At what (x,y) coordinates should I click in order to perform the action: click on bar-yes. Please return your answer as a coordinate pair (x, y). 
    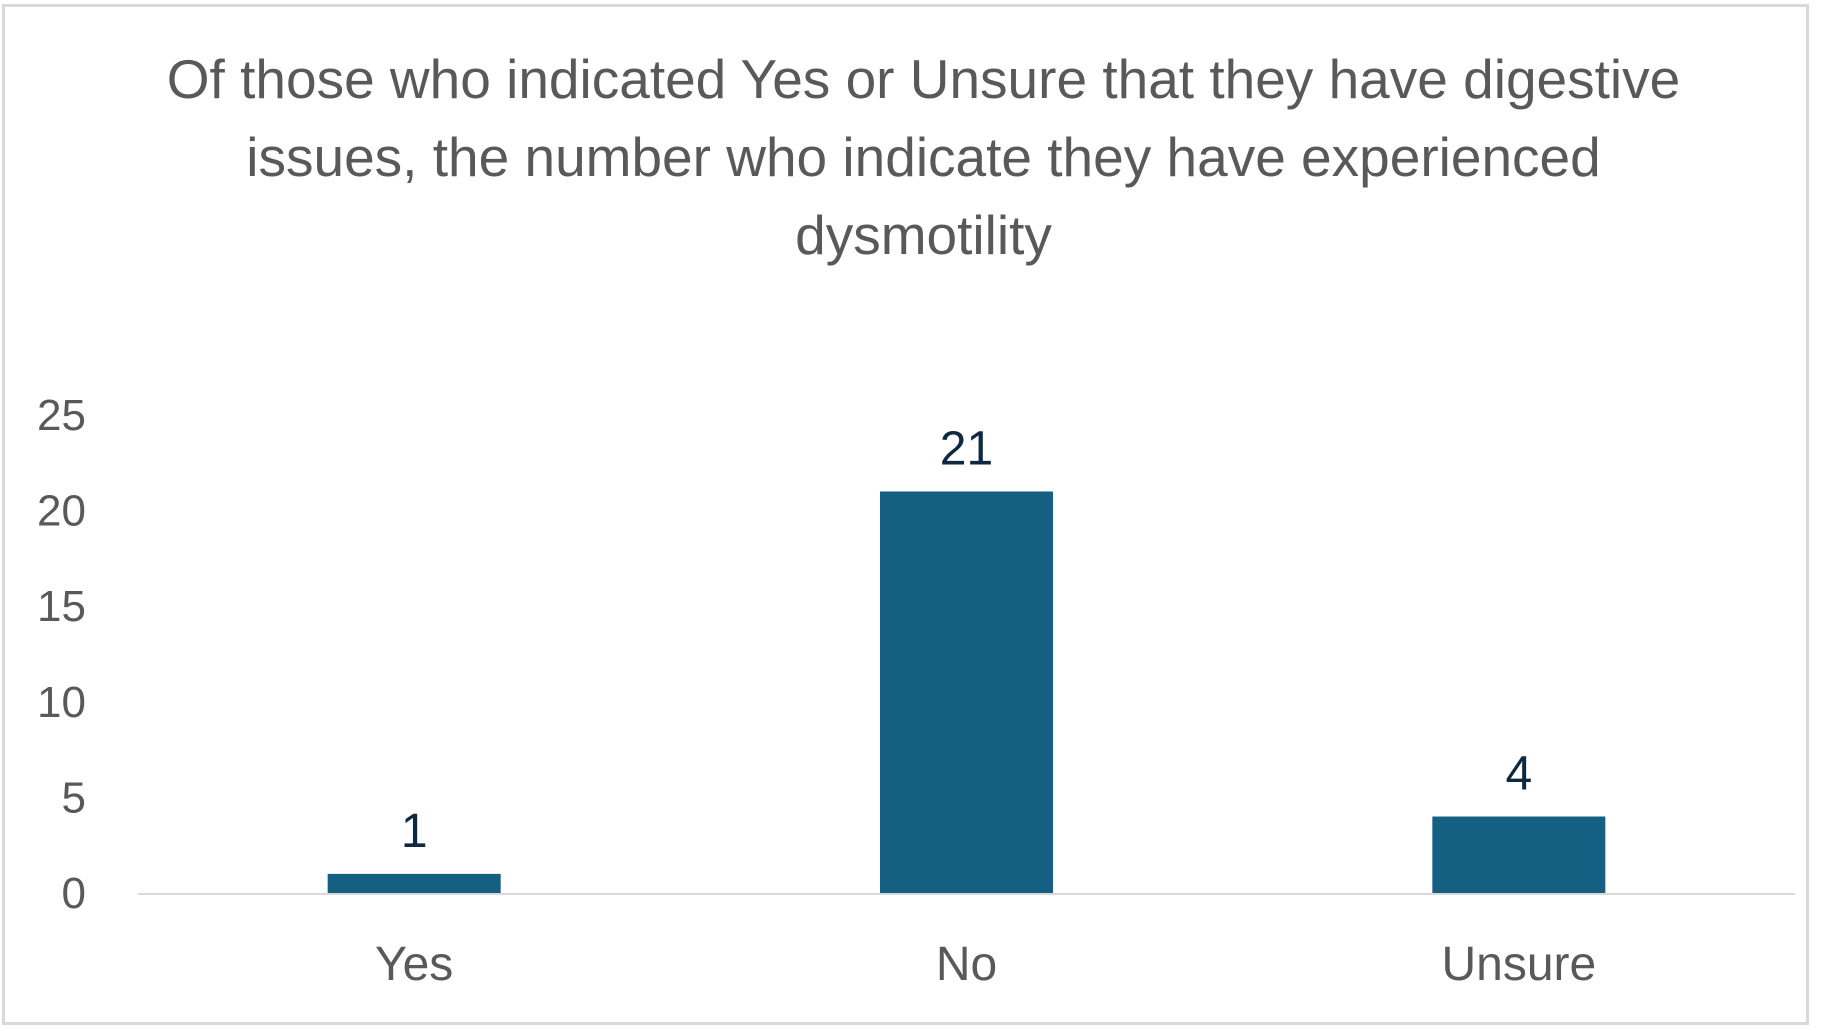
    Looking at the image, I should click on (414, 883).